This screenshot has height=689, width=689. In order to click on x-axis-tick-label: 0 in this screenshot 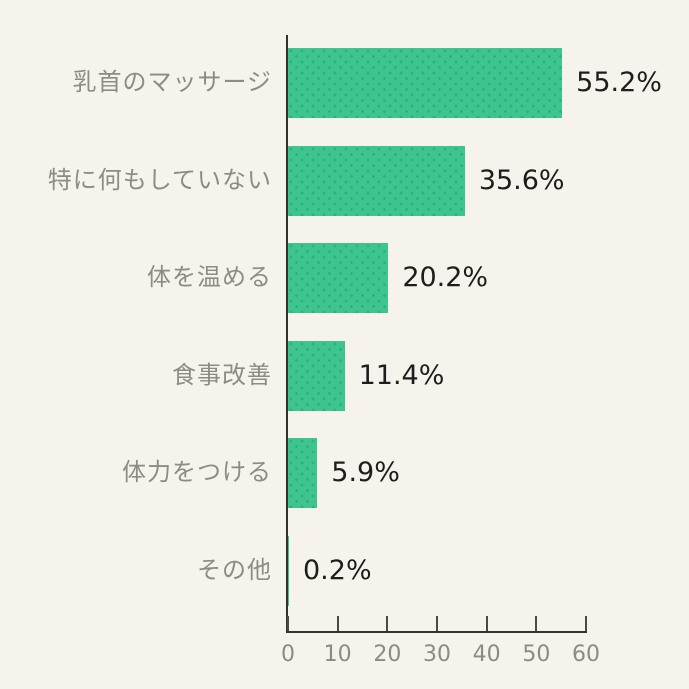, I will do `click(288, 654)`.